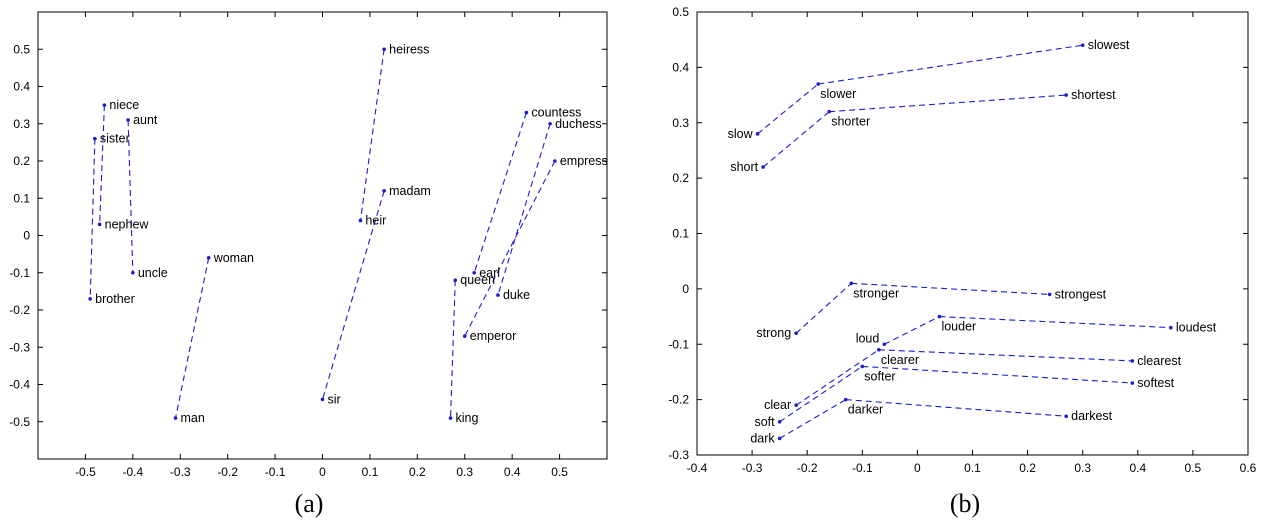 This screenshot has height=528, width=1275. I want to click on point-label: heir, so click(375, 221).